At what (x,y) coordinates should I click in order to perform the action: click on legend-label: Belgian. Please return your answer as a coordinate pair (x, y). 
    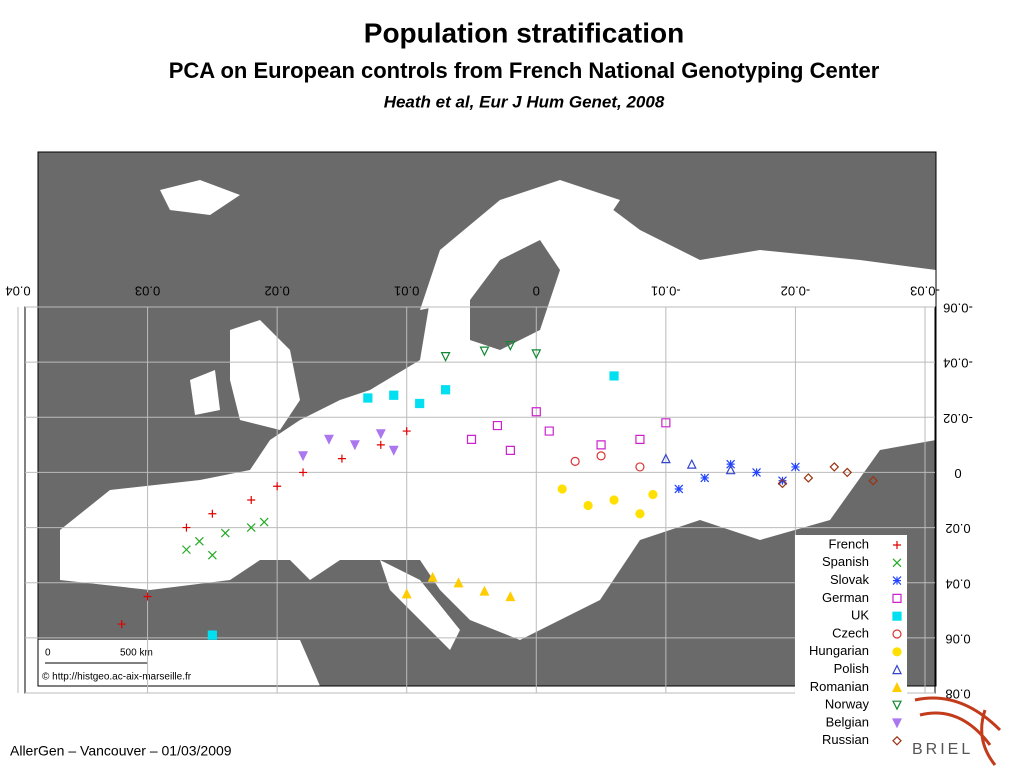
    Looking at the image, I should click on (847, 721).